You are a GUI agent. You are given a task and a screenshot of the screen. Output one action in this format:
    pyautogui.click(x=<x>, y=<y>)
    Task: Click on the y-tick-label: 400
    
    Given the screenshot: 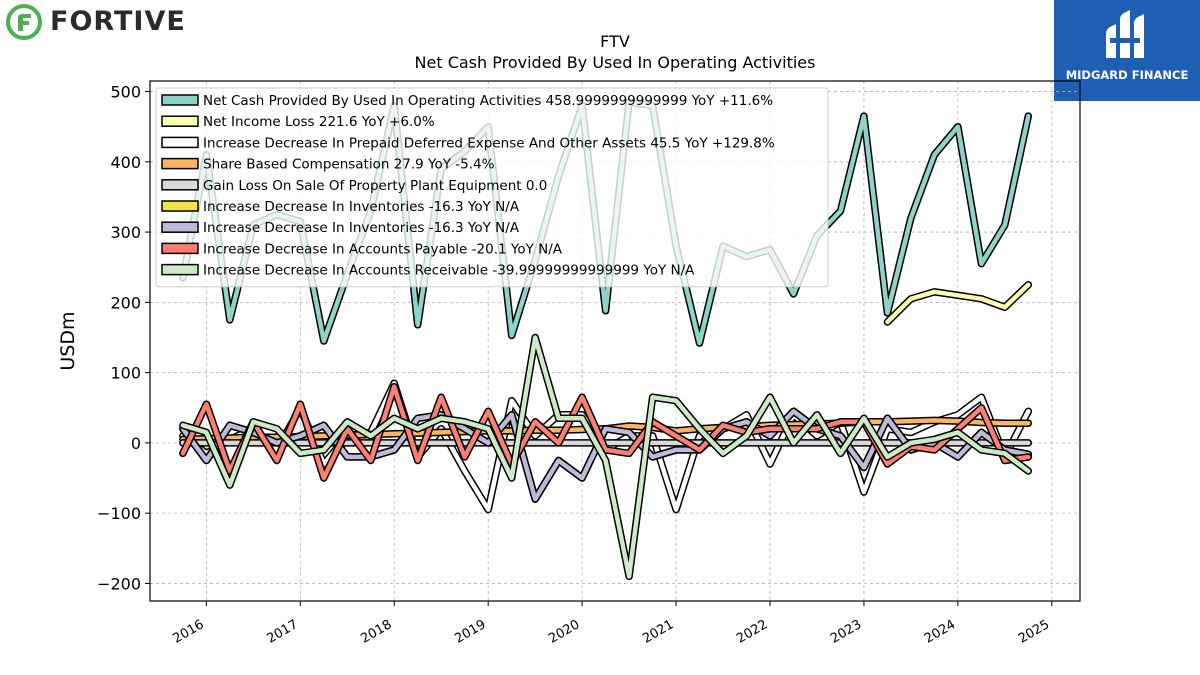 What is the action you would take?
    pyautogui.click(x=125, y=162)
    